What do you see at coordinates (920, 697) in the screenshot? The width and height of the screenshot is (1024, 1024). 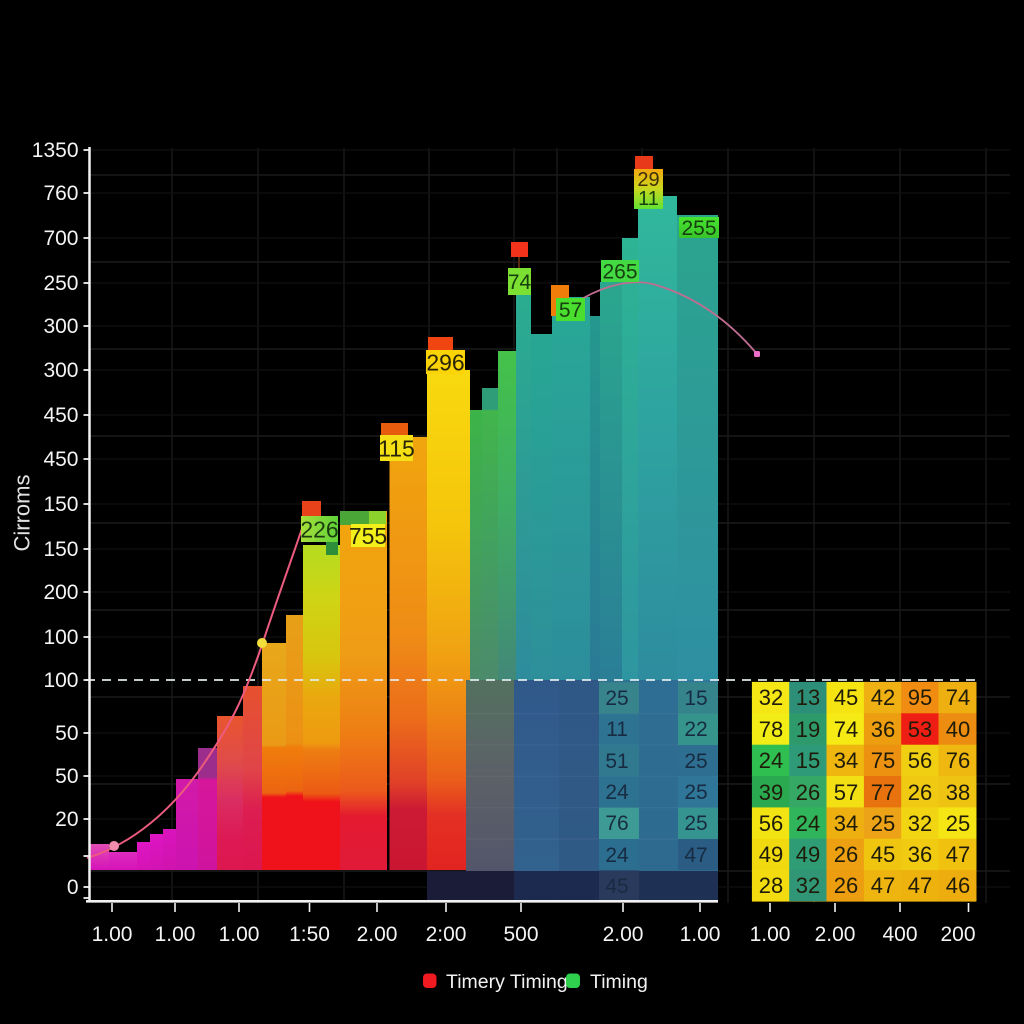 I see `svg-text: 95` at bounding box center [920, 697].